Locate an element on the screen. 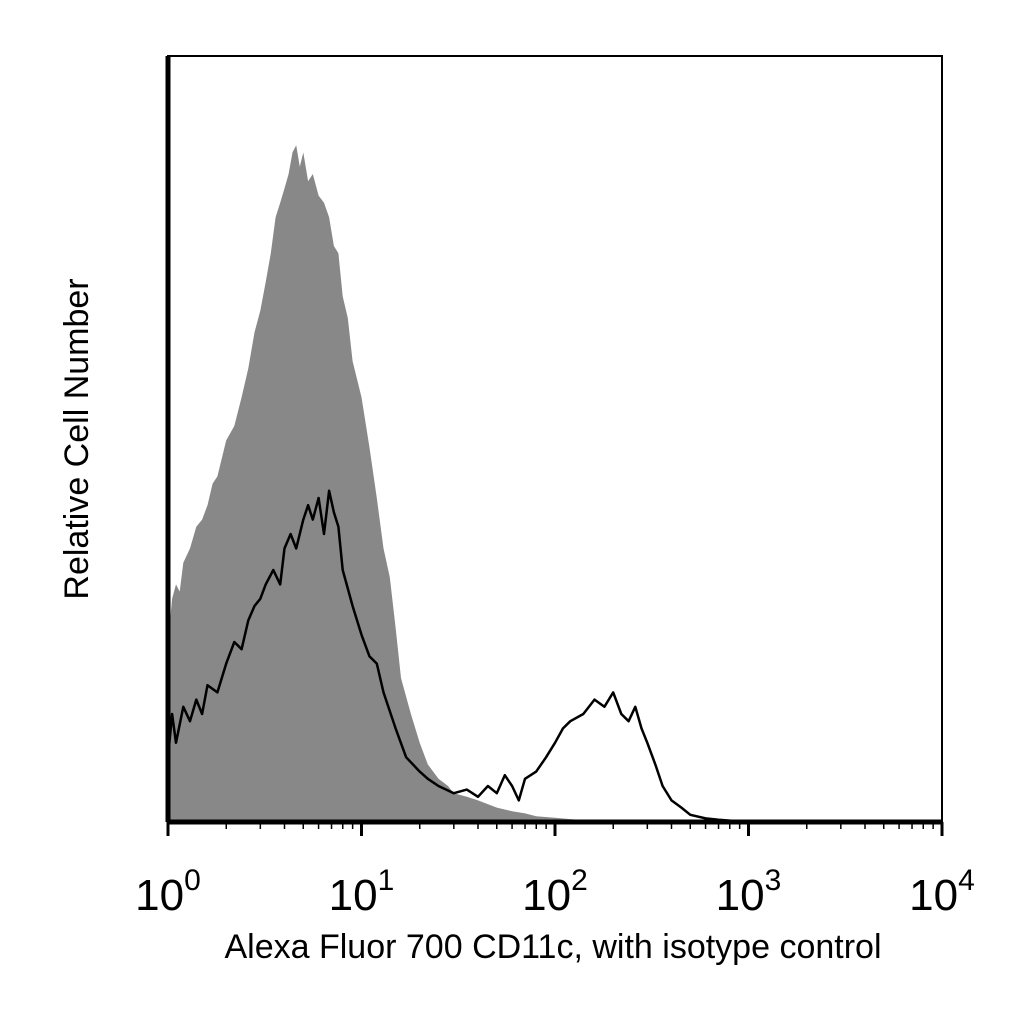 This screenshot has height=1024, width=1024. x-tick-layer: 10⁰ 10¹ 10² 10³ 10⁴ is located at coordinates (555, 871).